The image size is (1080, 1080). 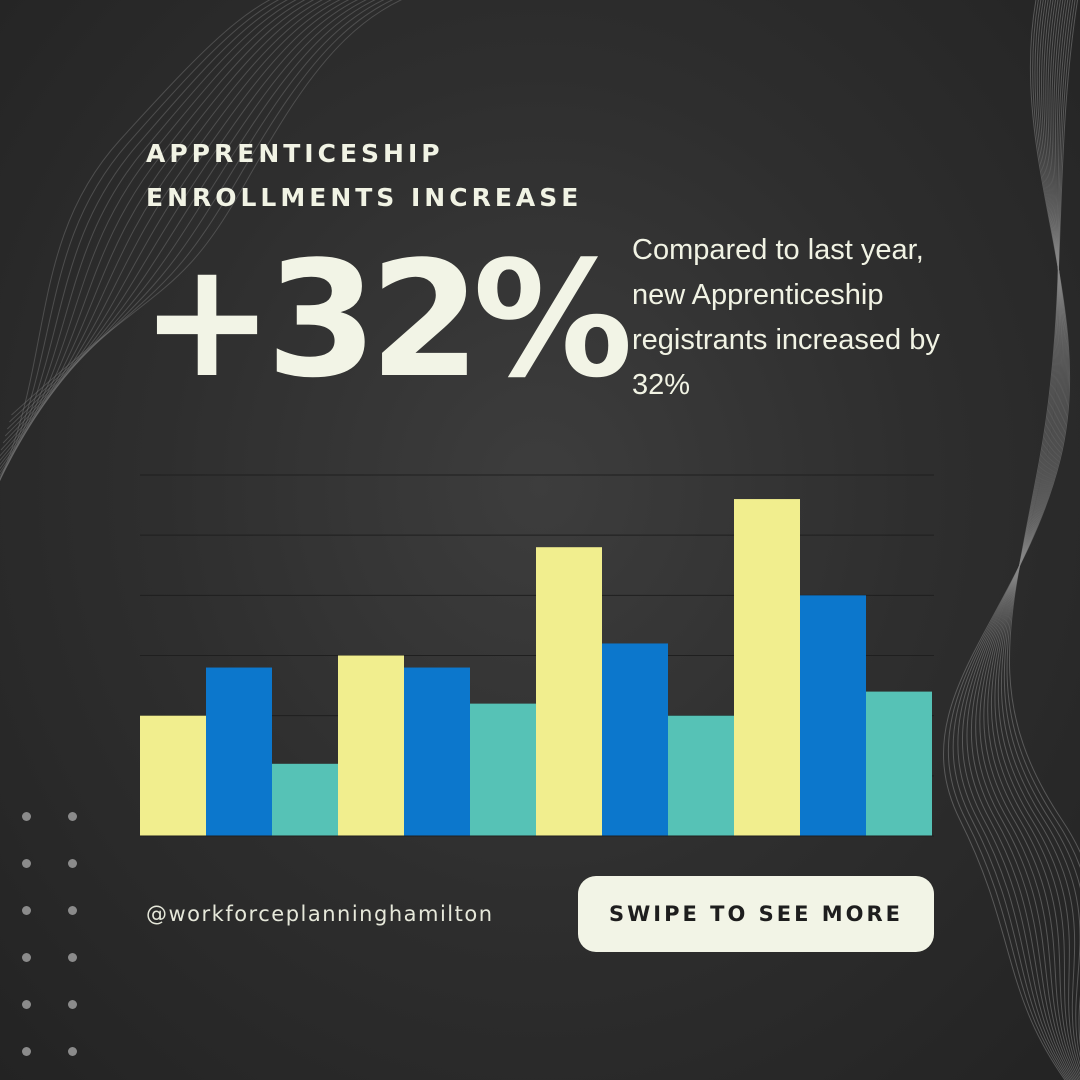 I want to click on percent-increase-stat: +32%, so click(x=386, y=319).